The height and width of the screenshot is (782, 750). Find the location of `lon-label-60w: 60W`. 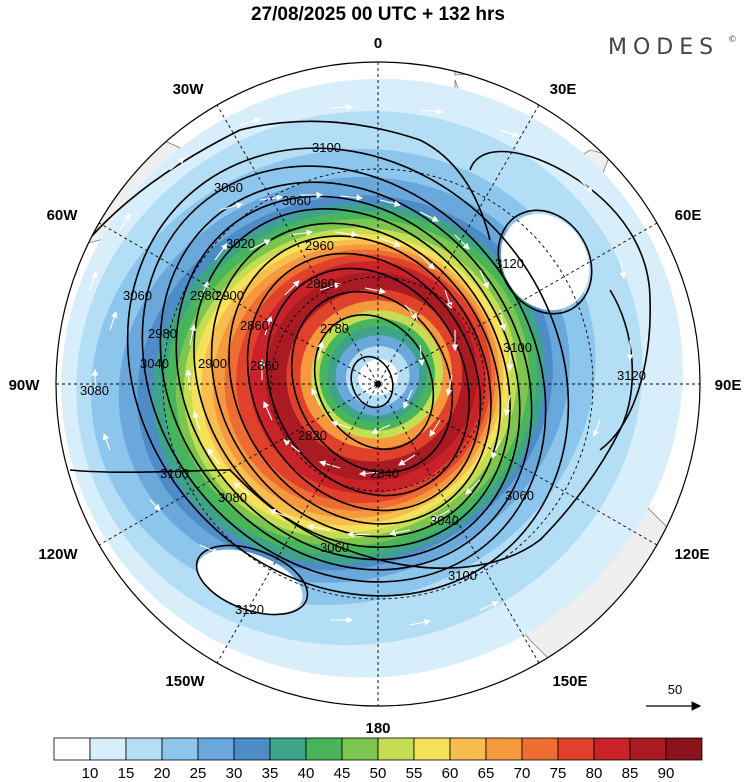

lon-label-60w: 60W is located at coordinates (63, 215).